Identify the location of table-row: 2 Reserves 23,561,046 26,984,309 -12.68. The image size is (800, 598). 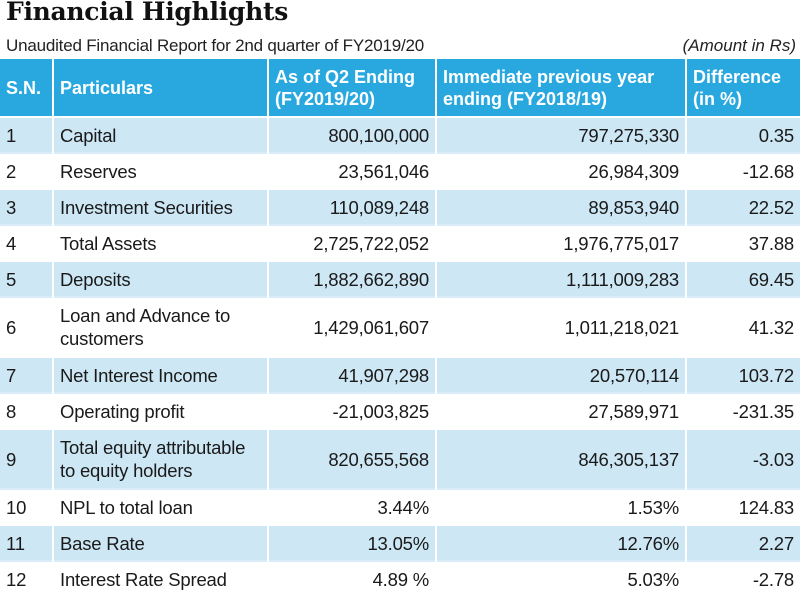
(400, 170).